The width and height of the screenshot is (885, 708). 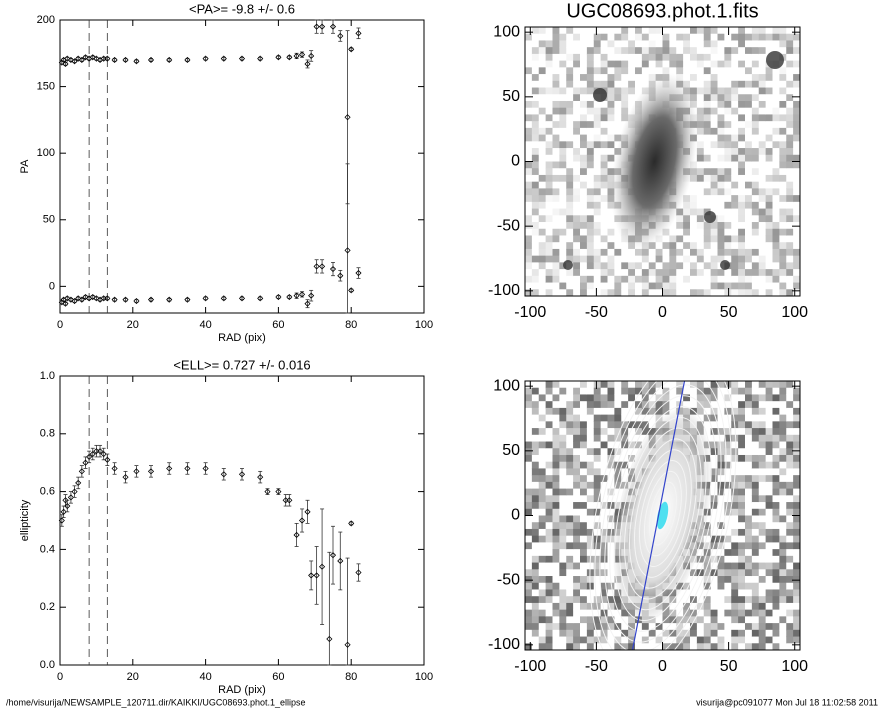 What do you see at coordinates (663, 513) in the screenshot?
I see `contour` at bounding box center [663, 513].